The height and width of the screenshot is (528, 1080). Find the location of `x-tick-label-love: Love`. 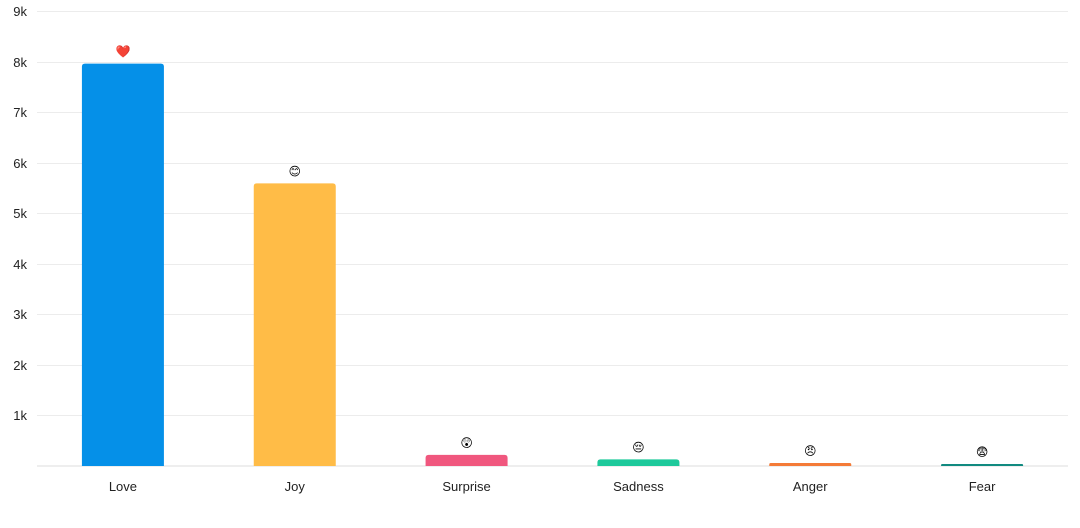

x-tick-label-love: Love is located at coordinates (123, 486).